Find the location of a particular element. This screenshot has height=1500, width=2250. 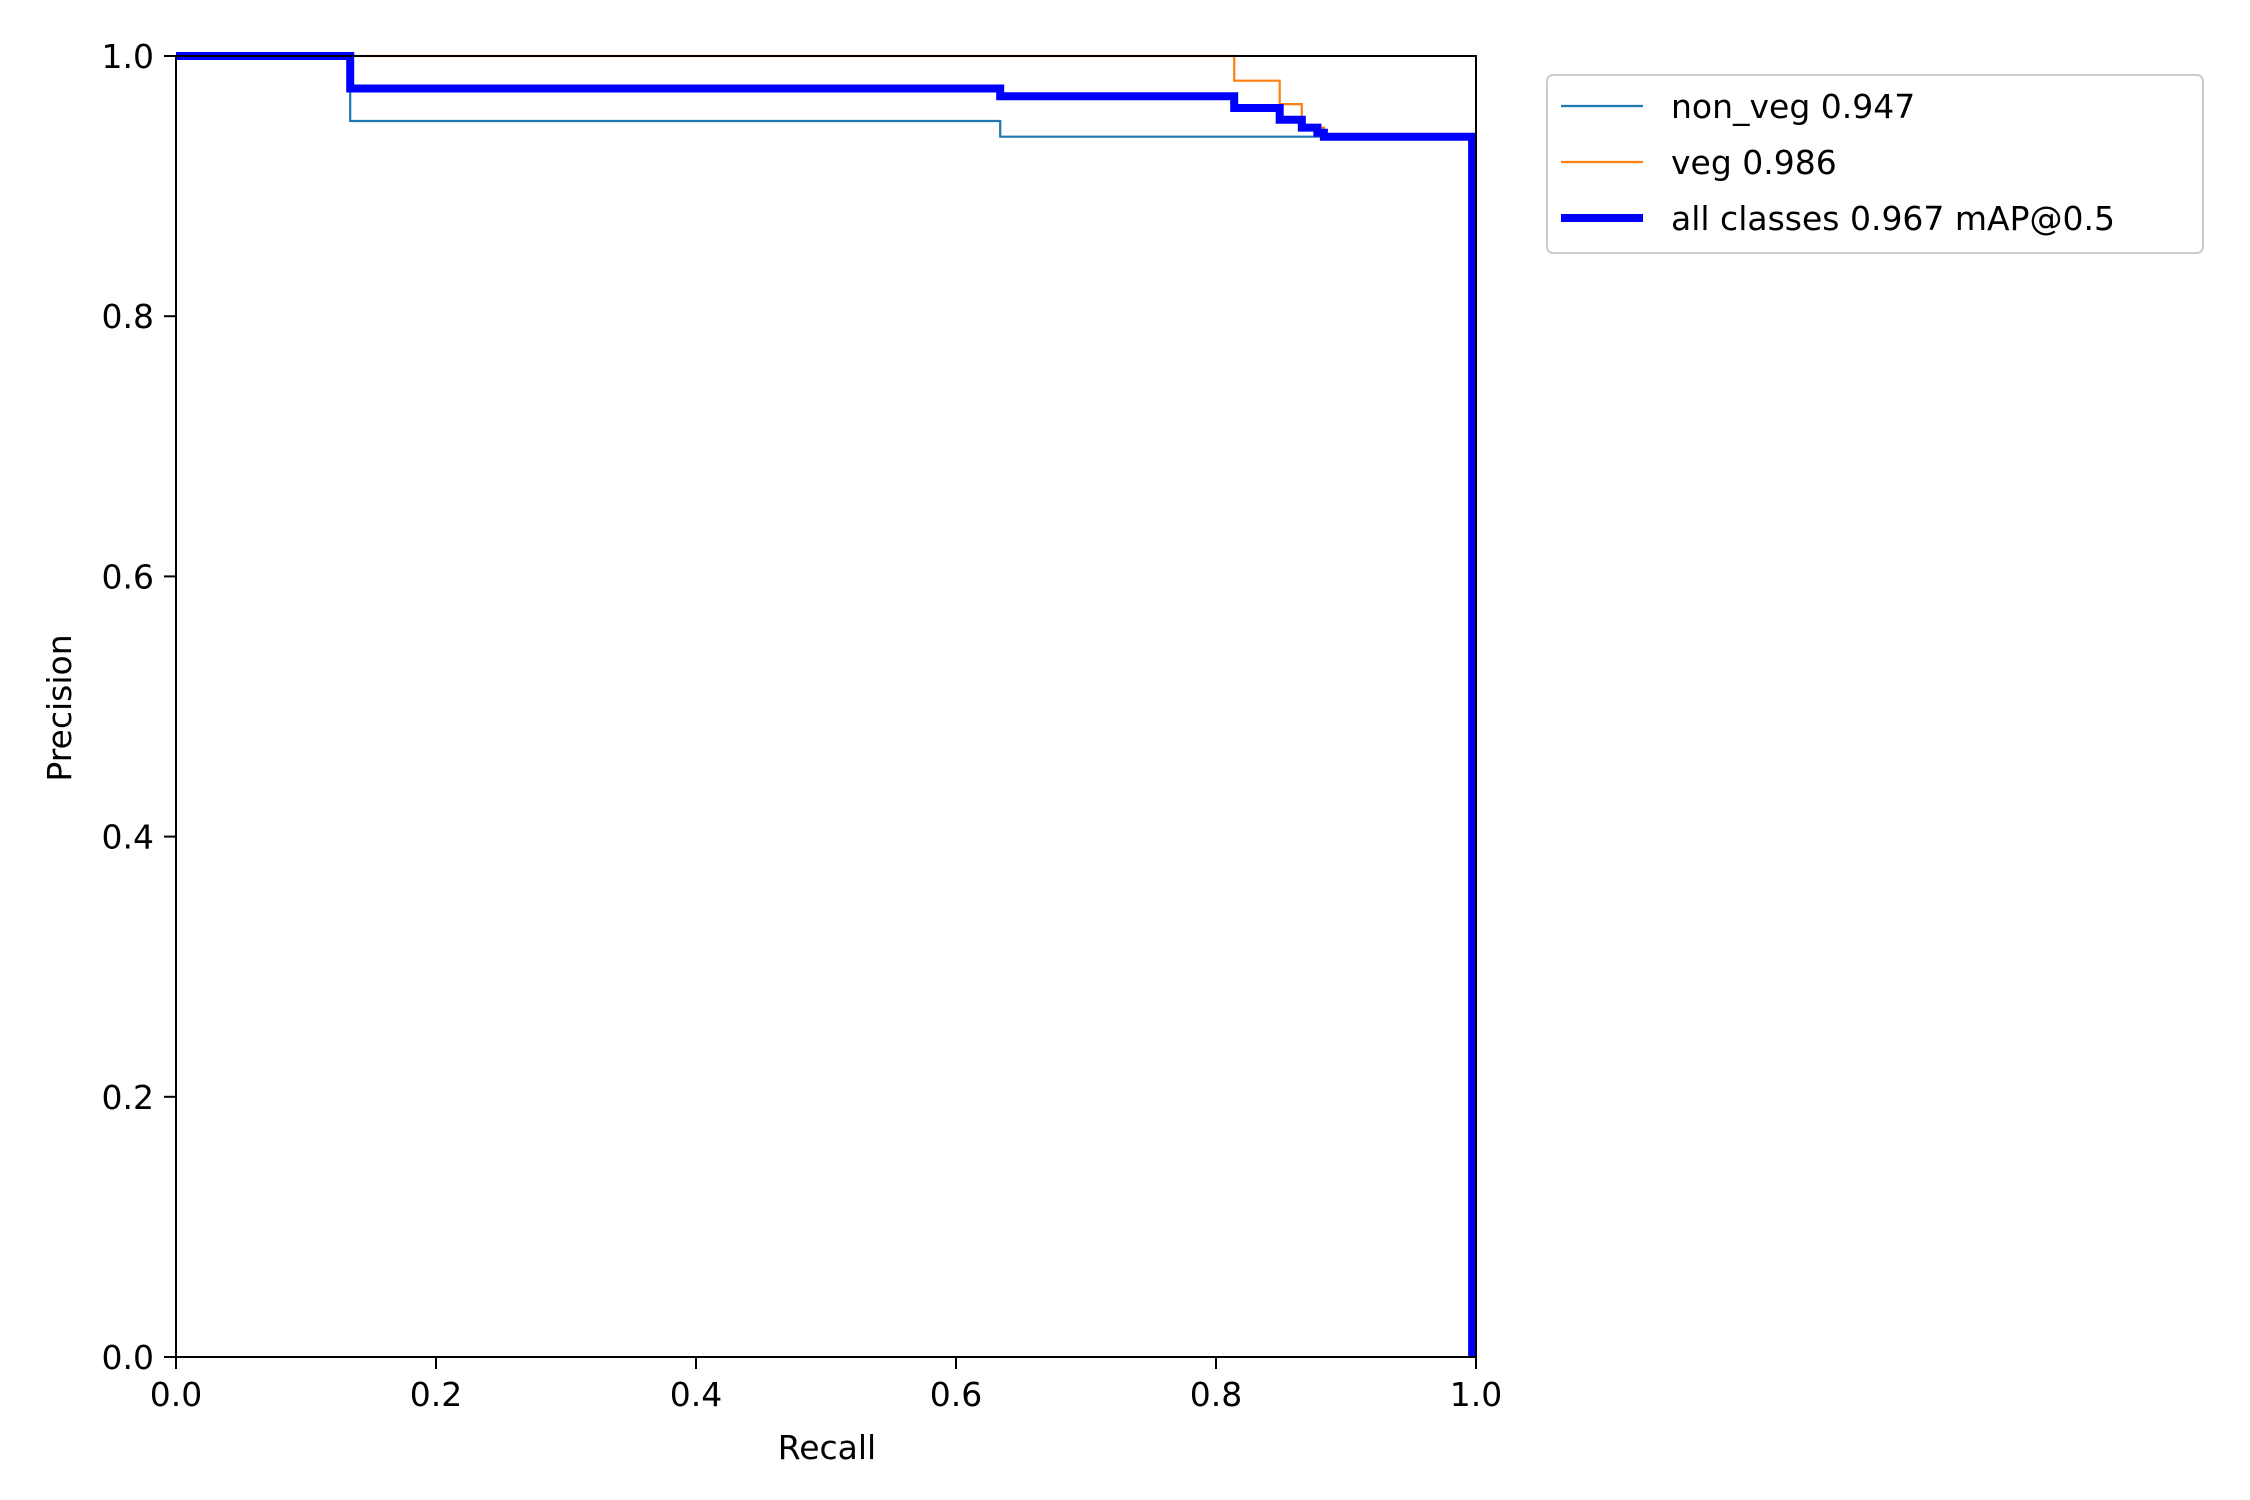

y-tick-label: 0.6 is located at coordinates (128, 576).